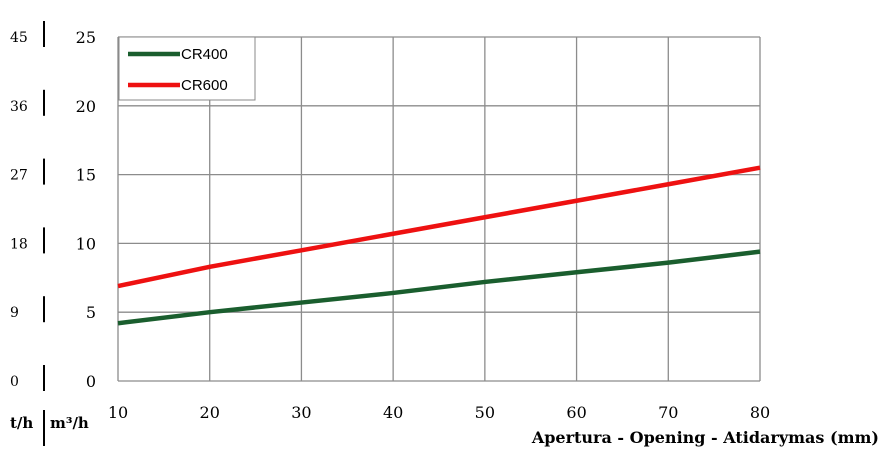 The image size is (882, 450). Describe the element at coordinates (69, 423) in the screenshot. I see `y-unit: m³/h` at that location.